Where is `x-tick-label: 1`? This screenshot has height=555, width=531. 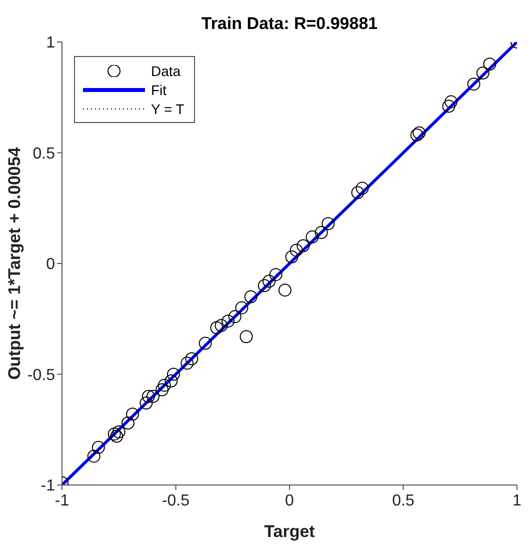
x-tick-label: 1 is located at coordinates (517, 501).